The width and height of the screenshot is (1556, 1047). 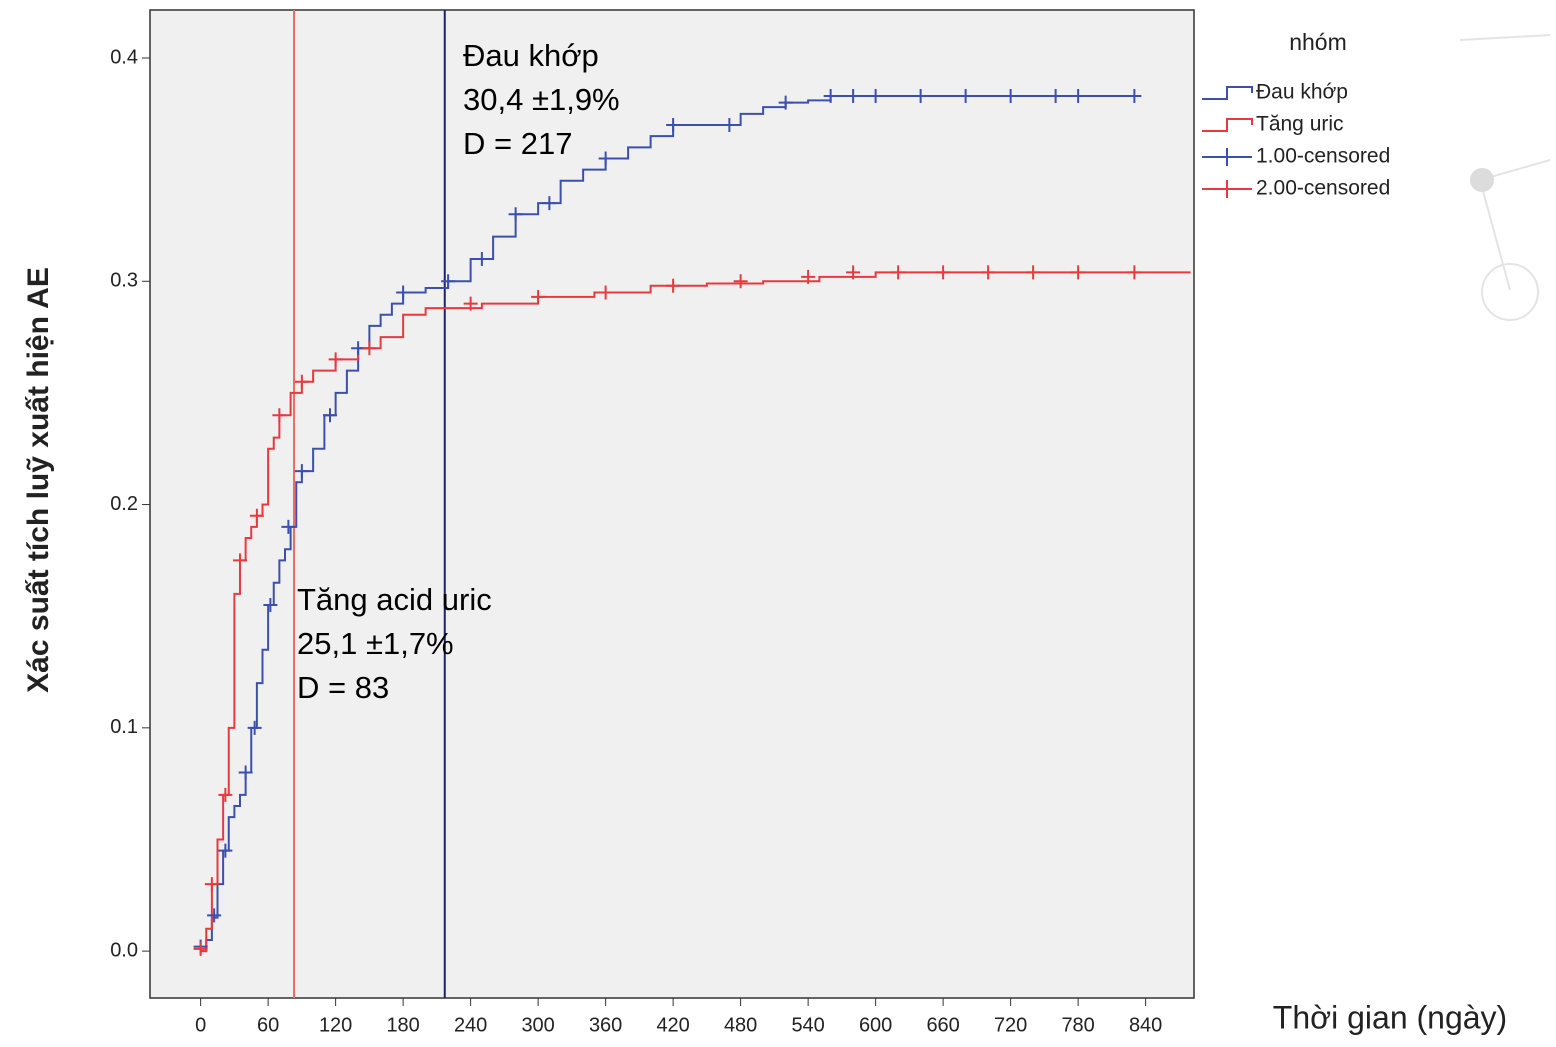 What do you see at coordinates (124, 57) in the screenshot?
I see `y-tick-label: 0.4` at bounding box center [124, 57].